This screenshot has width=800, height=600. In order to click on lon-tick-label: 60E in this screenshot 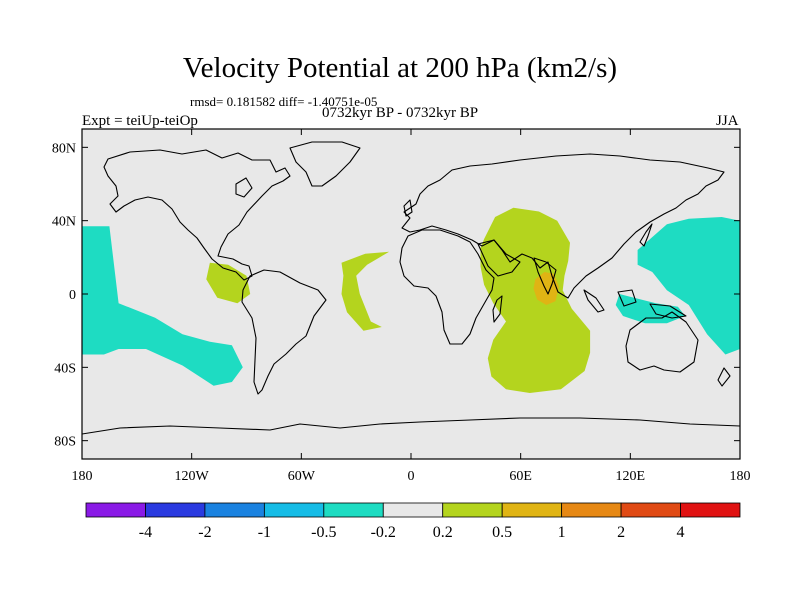, I will do `click(520, 476)`.